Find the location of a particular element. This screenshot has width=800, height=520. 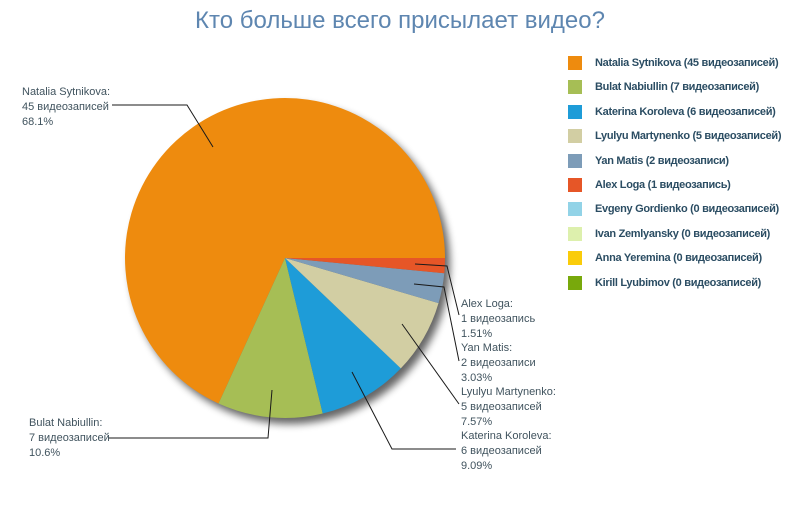

legend-item-8: Anna Yeremina (0 видеозаписей) is located at coordinates (674, 258).